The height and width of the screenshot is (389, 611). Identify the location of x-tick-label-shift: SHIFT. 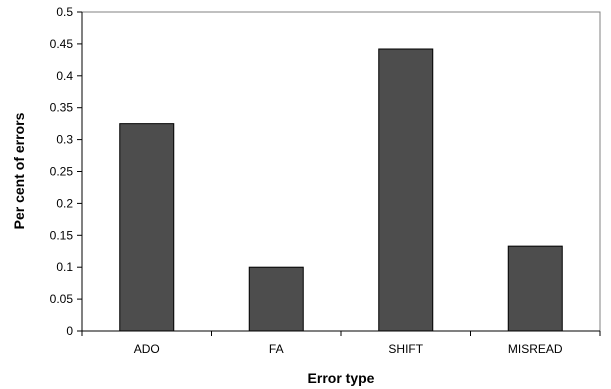
(405, 349).